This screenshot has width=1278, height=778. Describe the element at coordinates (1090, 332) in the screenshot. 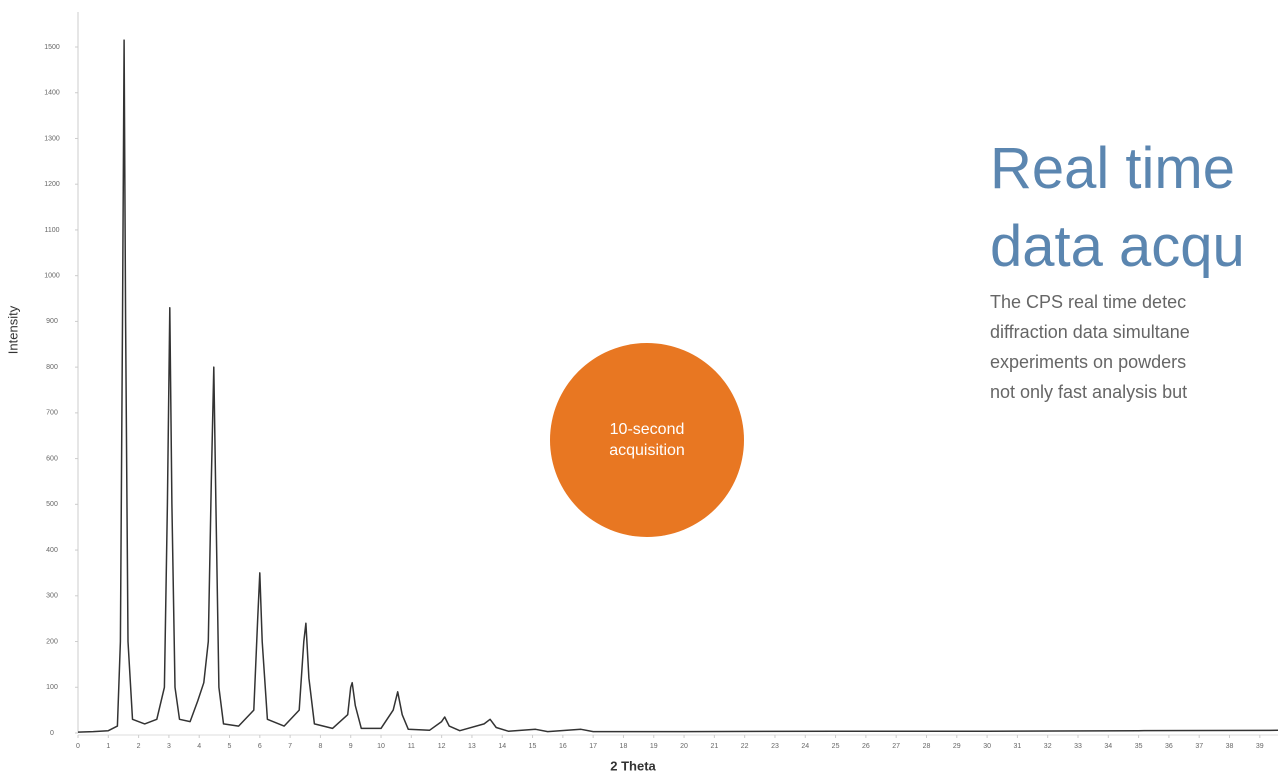

I see `body-line: diffraction data simultane` at that location.